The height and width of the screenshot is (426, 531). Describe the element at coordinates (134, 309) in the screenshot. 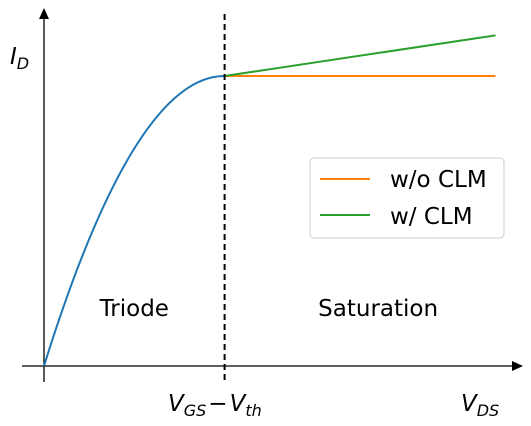

I see `region-label-triode: Triode` at that location.